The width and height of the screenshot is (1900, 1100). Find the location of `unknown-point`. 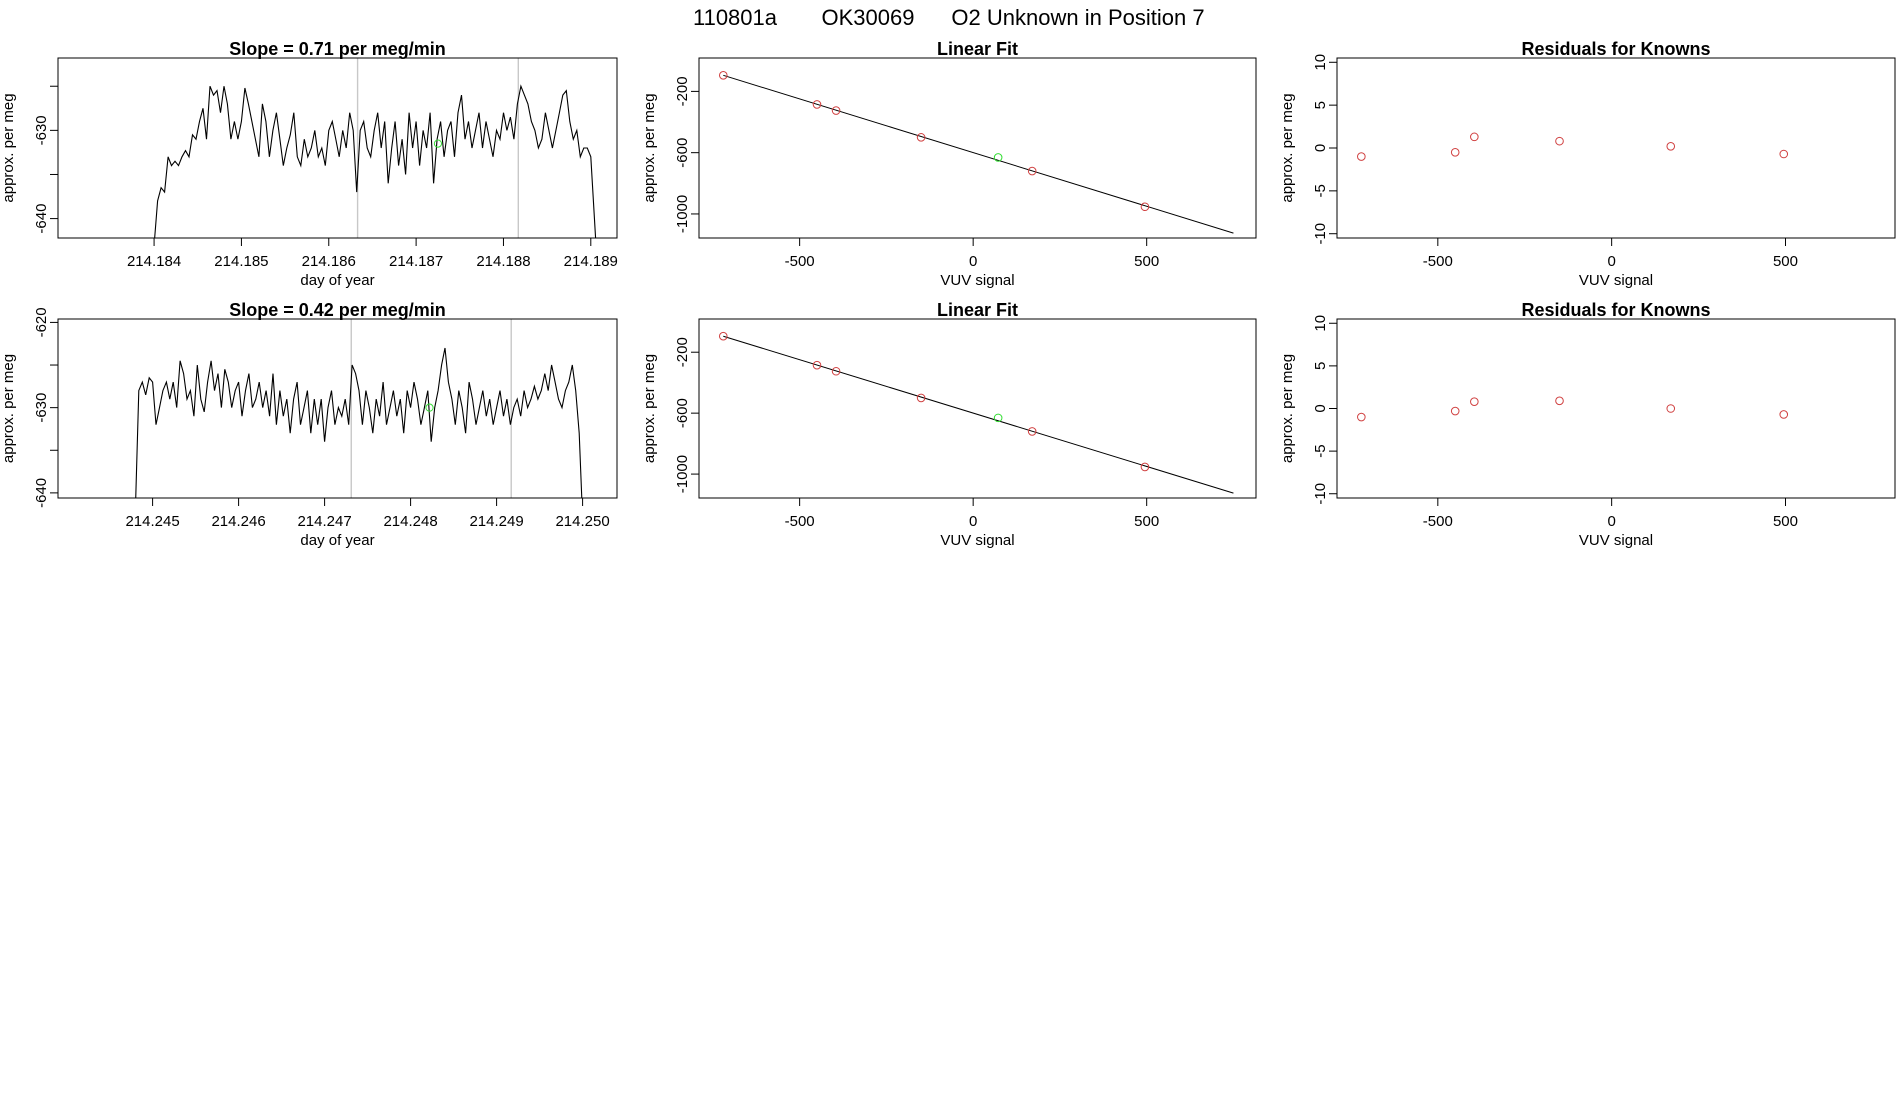

unknown-point is located at coordinates (998, 418).